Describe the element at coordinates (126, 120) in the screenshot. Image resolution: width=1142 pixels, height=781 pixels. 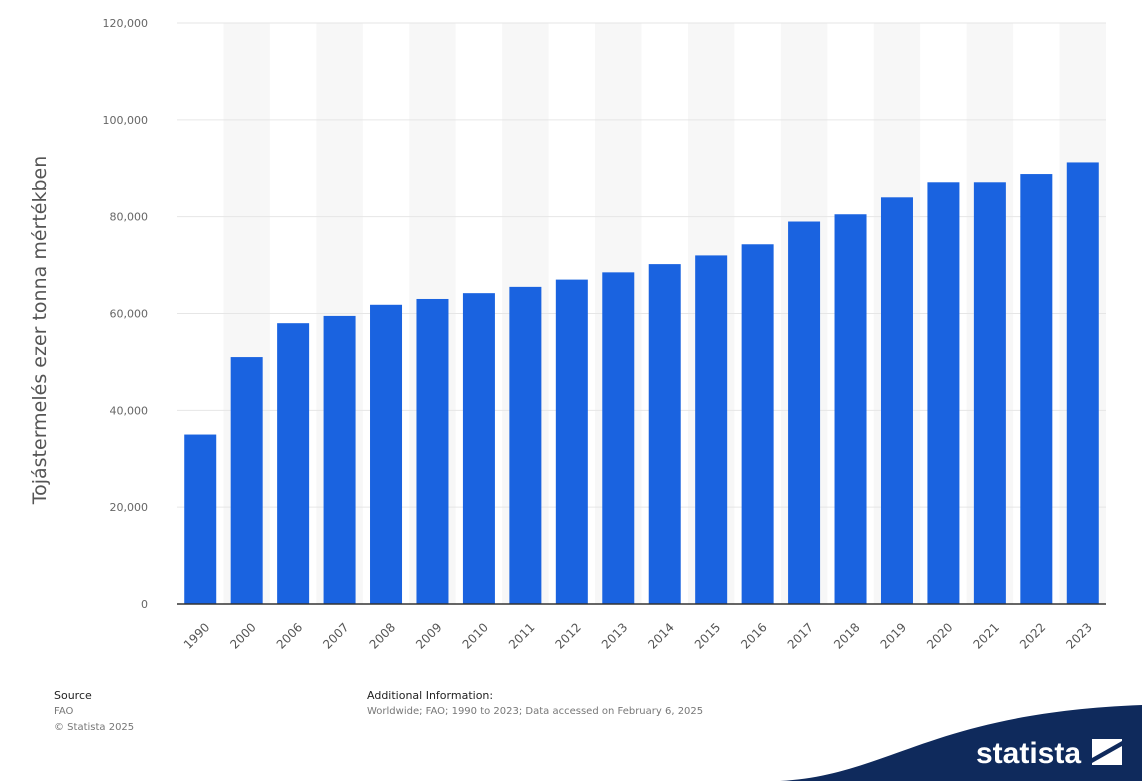
I see `y-tick-label: 100,000` at that location.